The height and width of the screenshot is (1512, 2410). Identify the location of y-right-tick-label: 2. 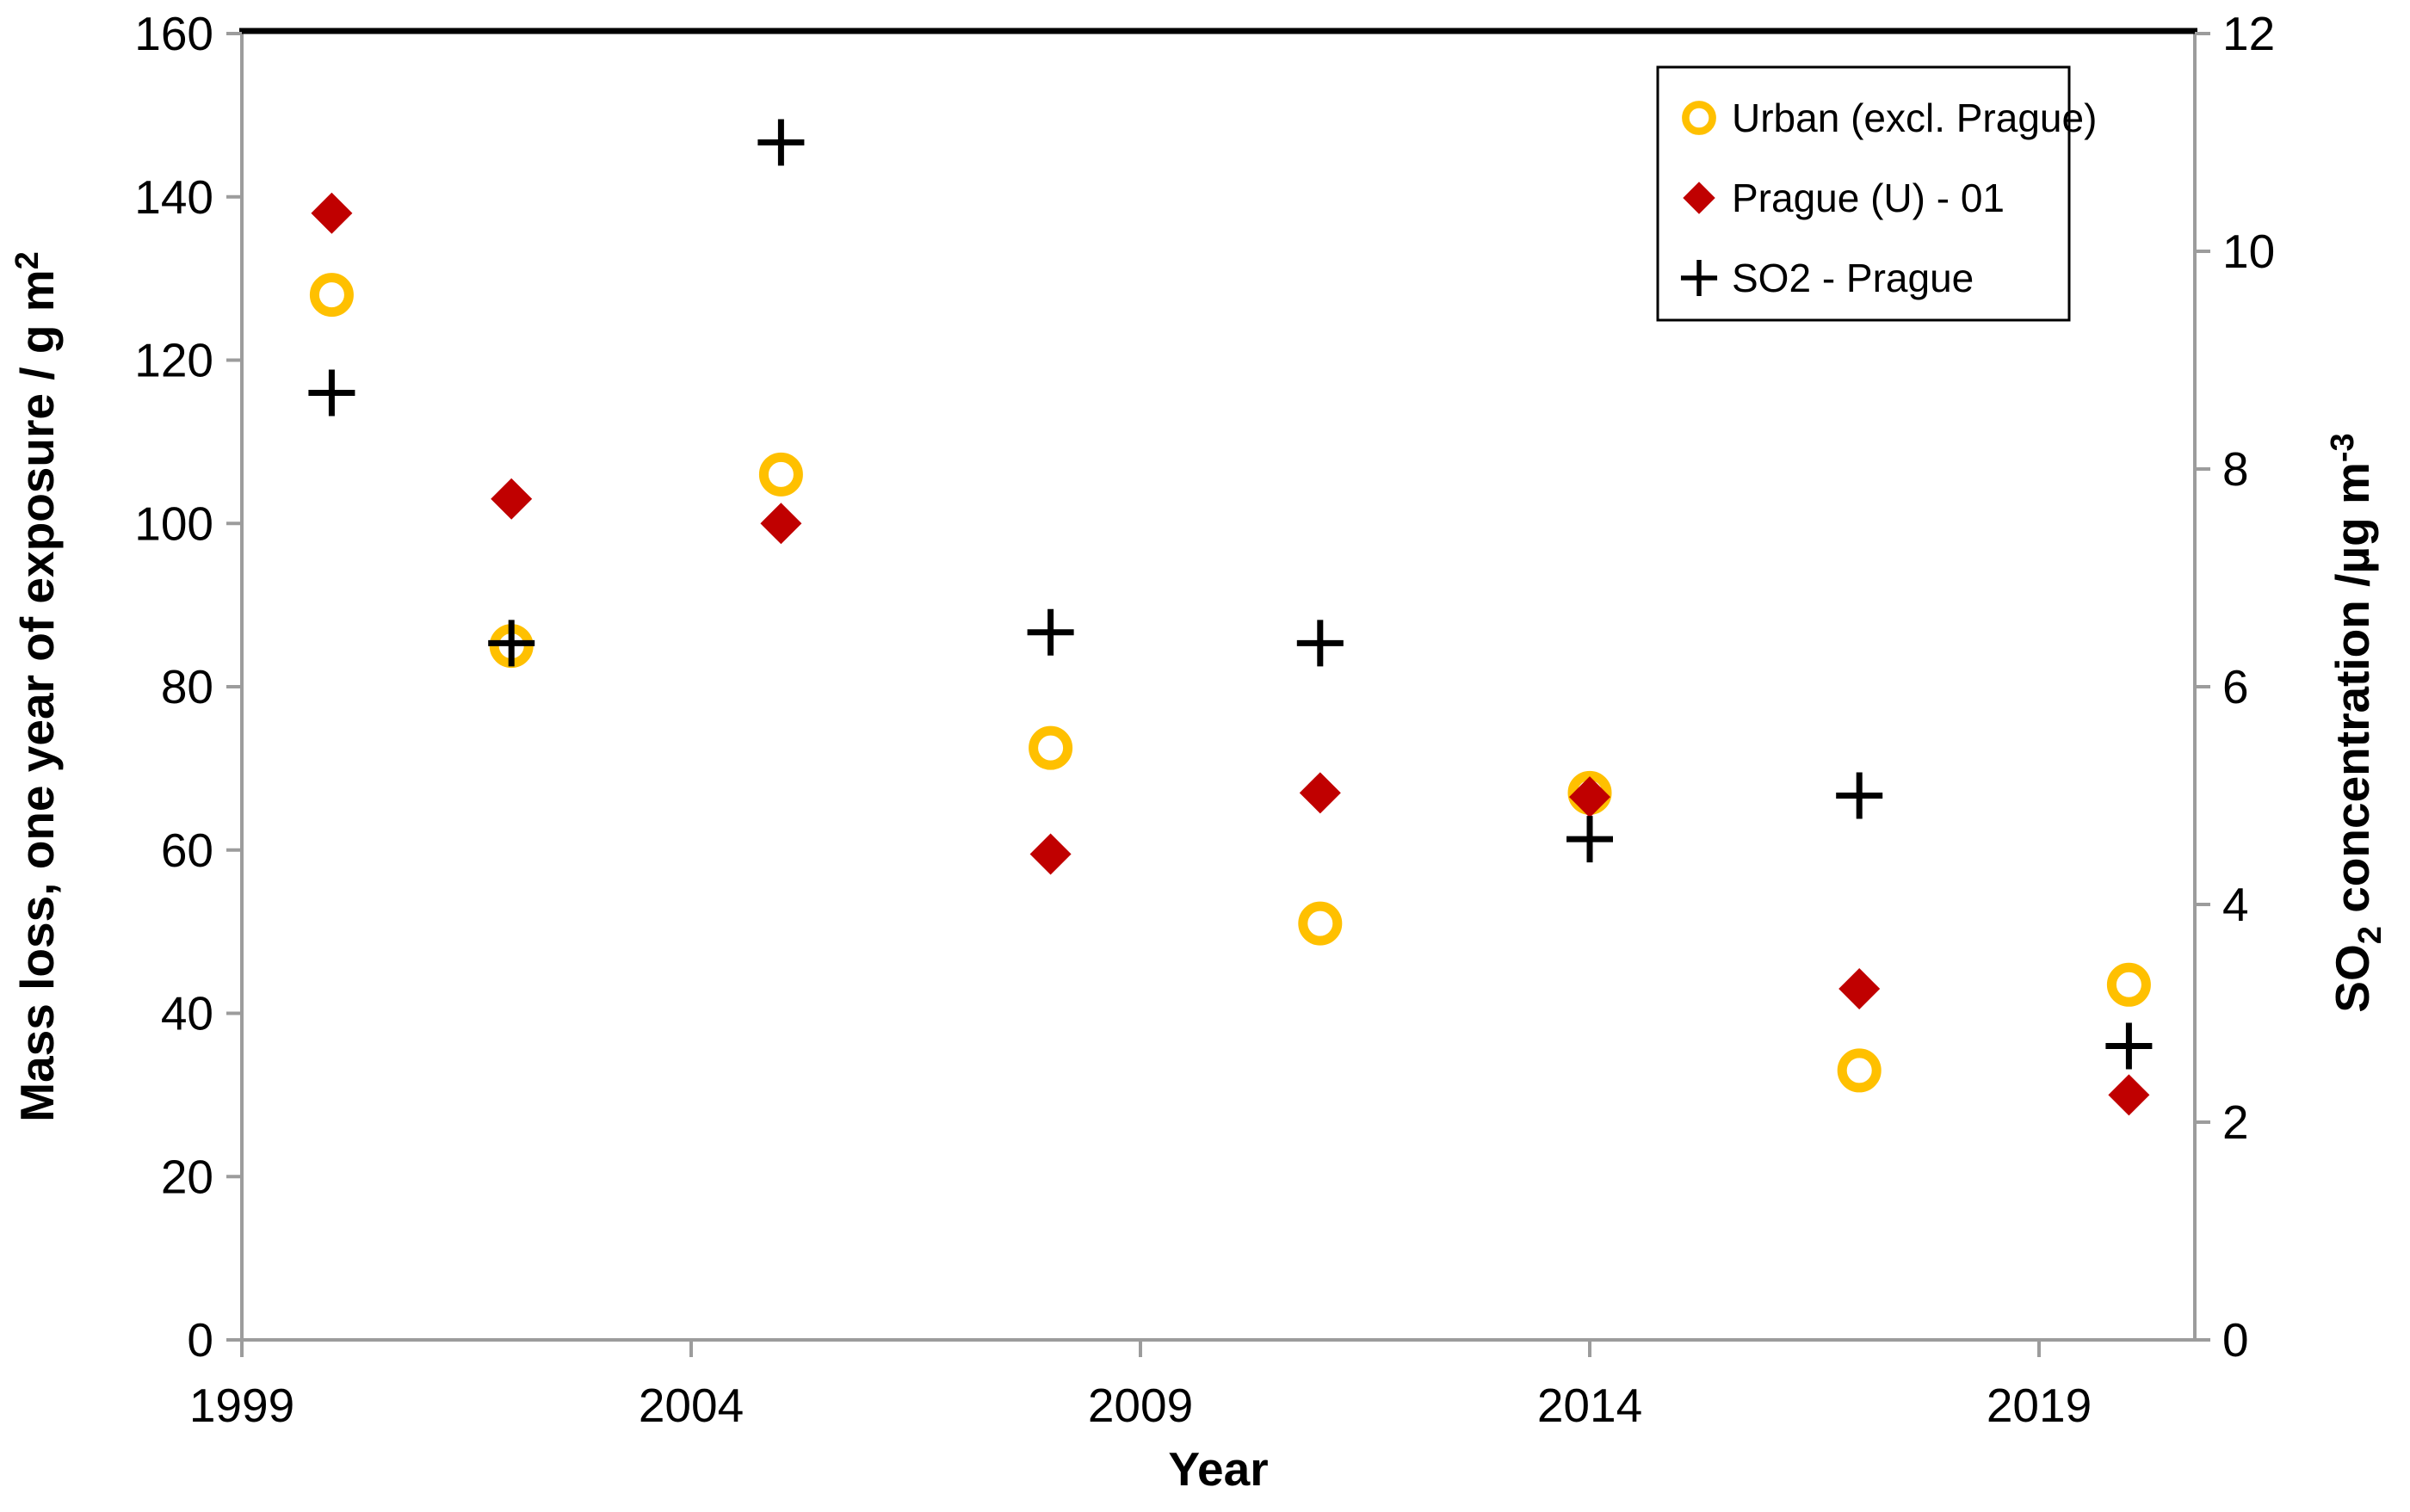
(2236, 1122).